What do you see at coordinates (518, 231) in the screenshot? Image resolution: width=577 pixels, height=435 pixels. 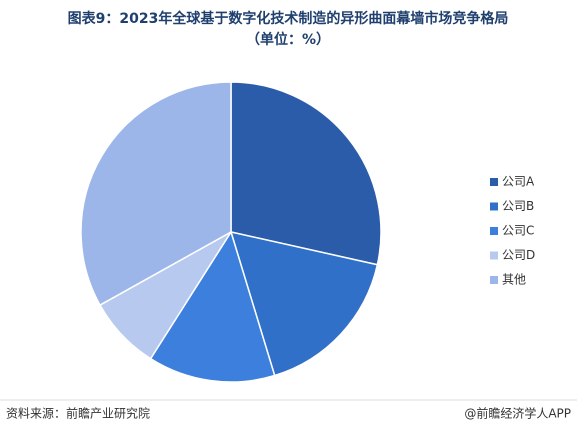 I see `legend-label: 公司C` at bounding box center [518, 231].